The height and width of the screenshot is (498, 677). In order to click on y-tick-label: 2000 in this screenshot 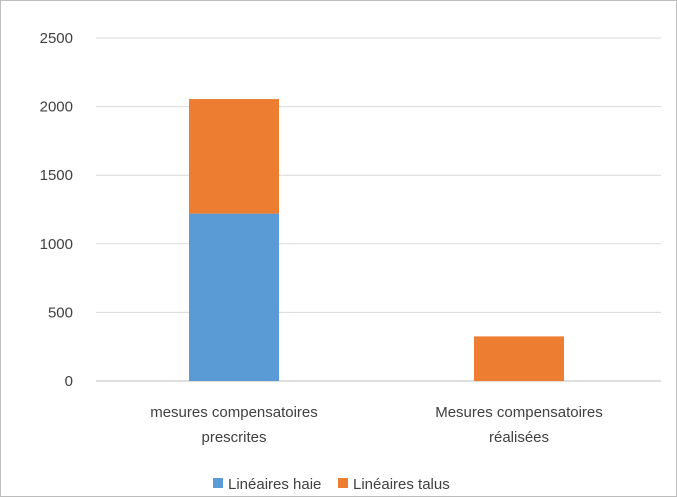, I will do `click(56, 107)`.